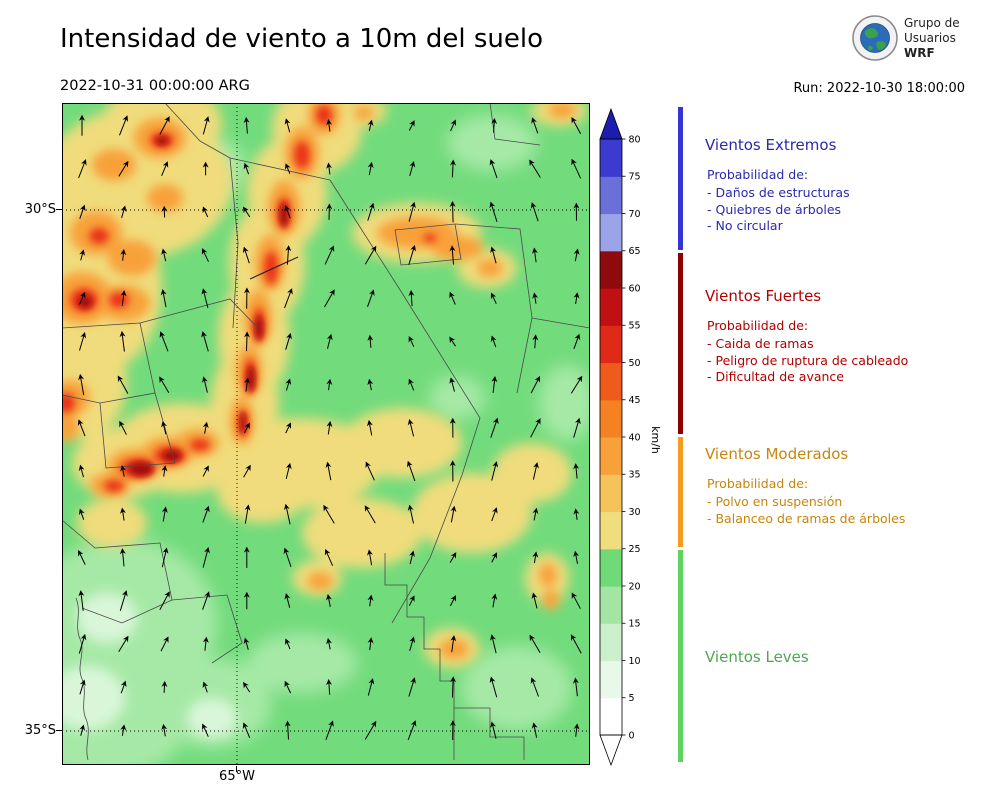  Describe the element at coordinates (635, 400) in the screenshot. I see `svg-text: 45` at that location.